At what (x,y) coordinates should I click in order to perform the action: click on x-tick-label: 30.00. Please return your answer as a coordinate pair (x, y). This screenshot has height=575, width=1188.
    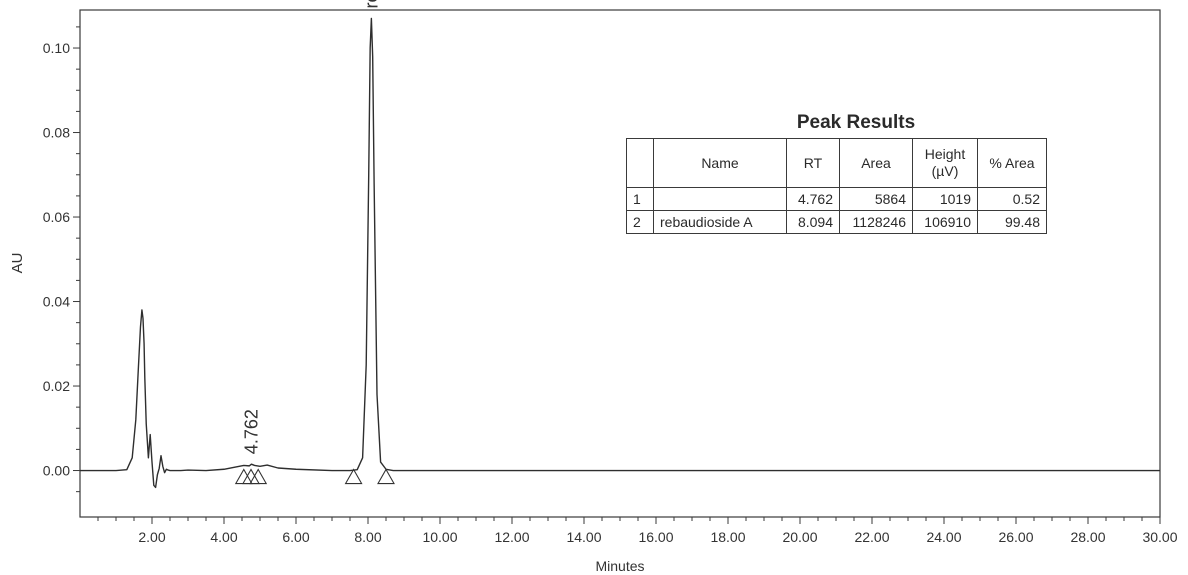
    Looking at the image, I should click on (1159, 537).